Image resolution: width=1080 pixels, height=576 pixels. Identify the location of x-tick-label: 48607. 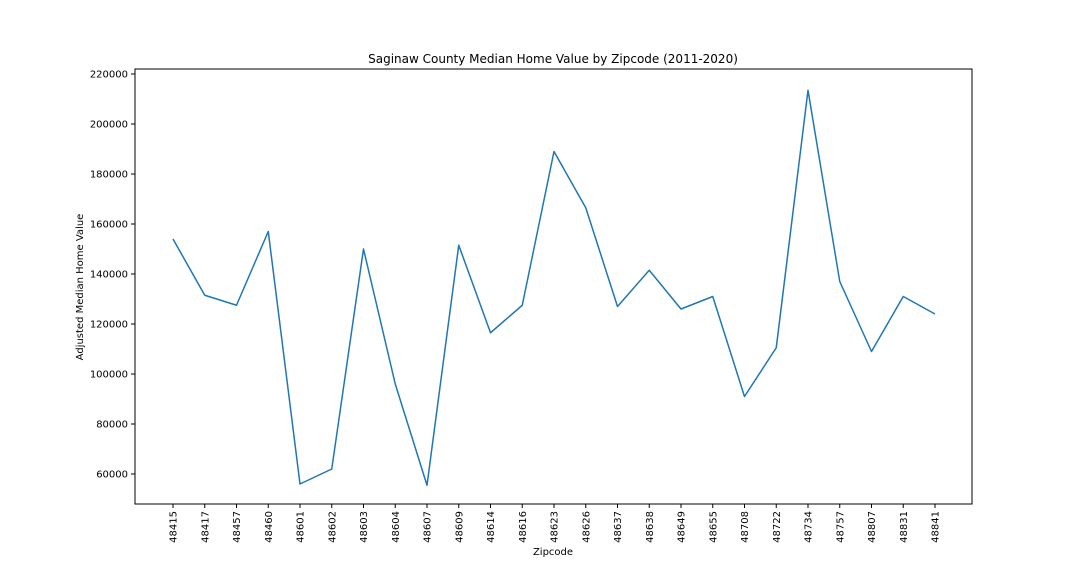
(428, 527).